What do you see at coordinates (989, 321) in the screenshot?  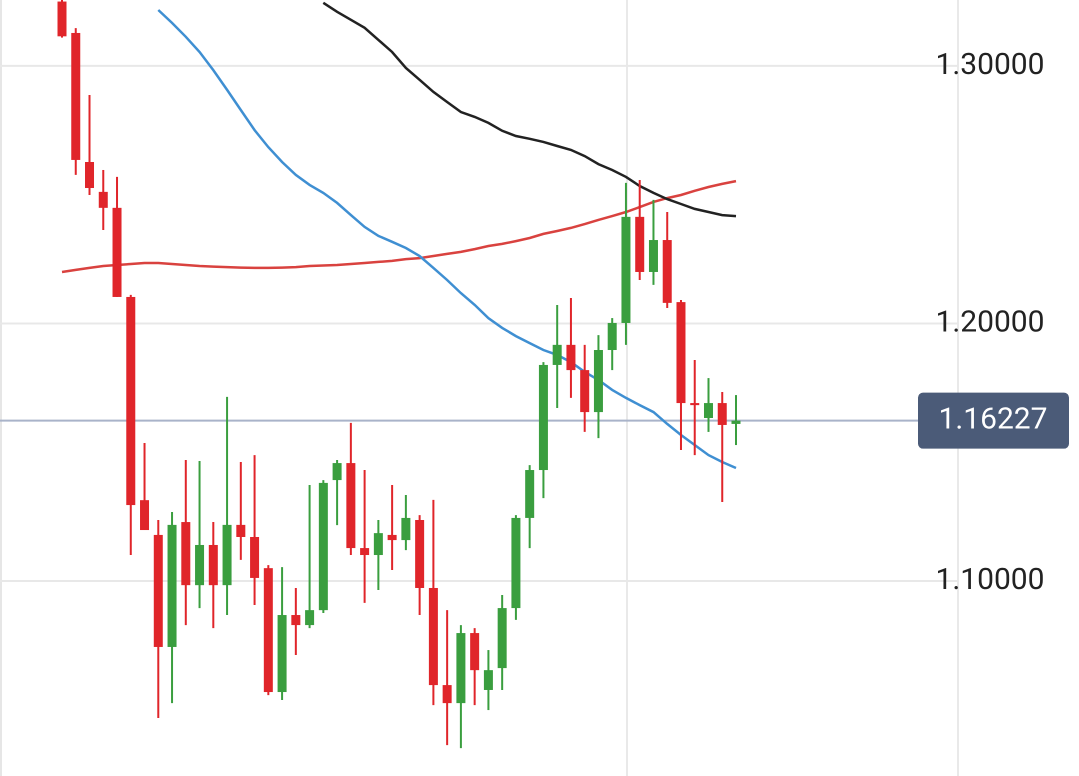 I see `y-tick-label: 1.20000` at bounding box center [989, 321].